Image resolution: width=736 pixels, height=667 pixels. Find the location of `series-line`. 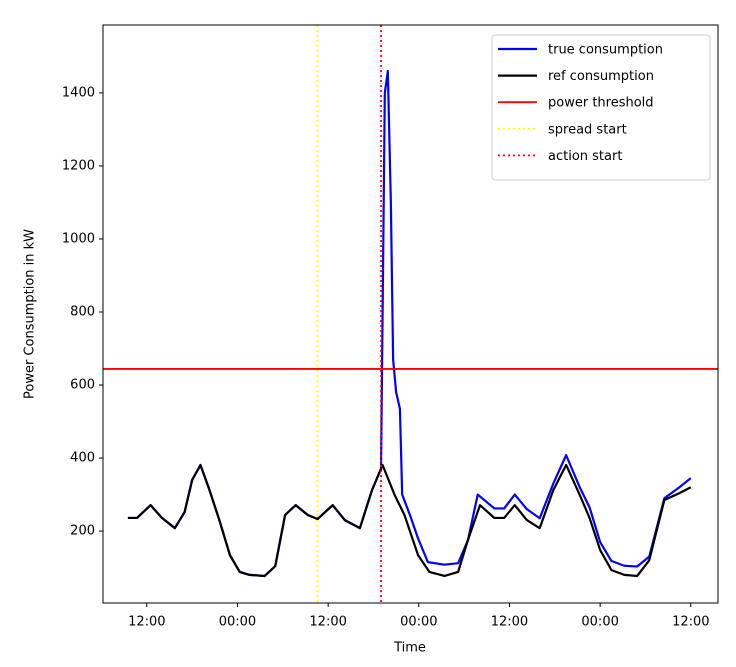

series-line is located at coordinates (409, 520).